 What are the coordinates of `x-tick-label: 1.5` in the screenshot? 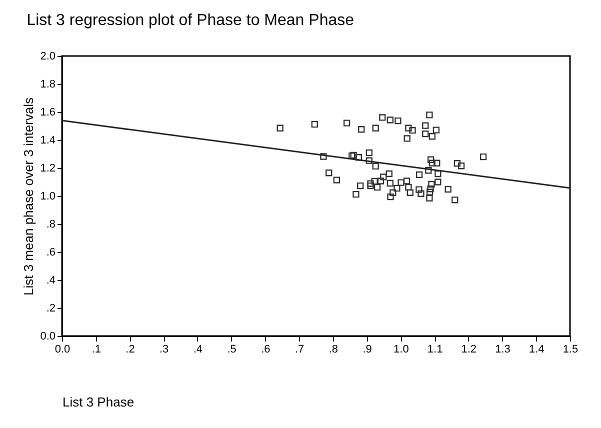 It's located at (570, 350).